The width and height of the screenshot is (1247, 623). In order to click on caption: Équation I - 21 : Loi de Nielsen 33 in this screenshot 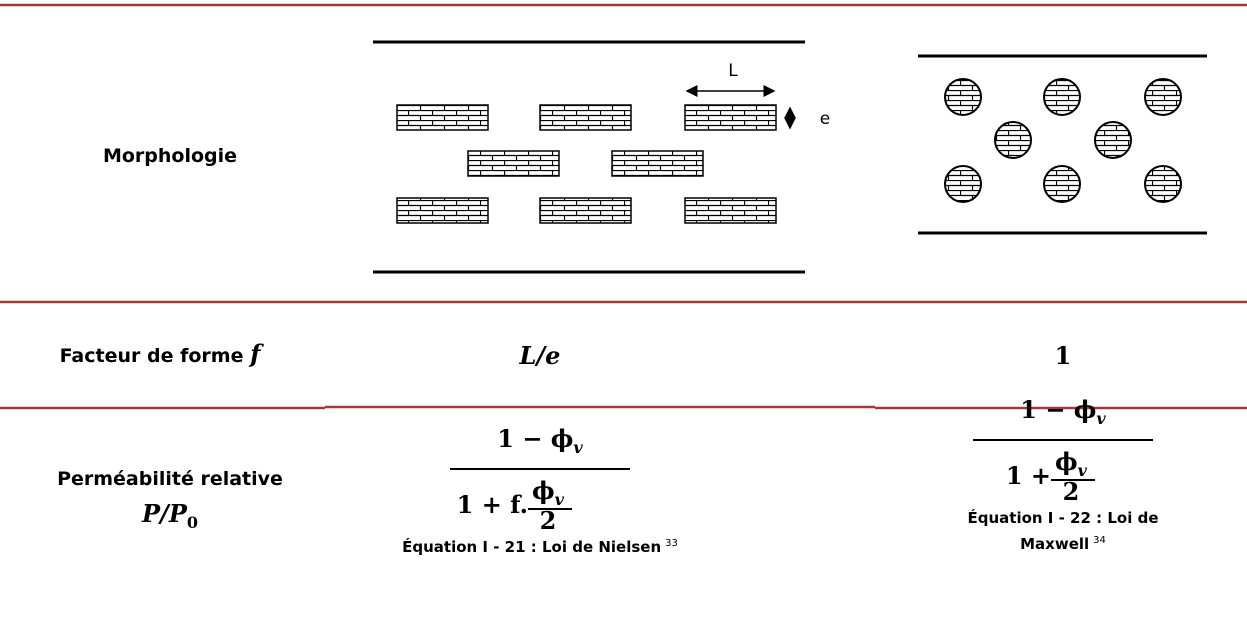, I will do `click(540, 546)`.